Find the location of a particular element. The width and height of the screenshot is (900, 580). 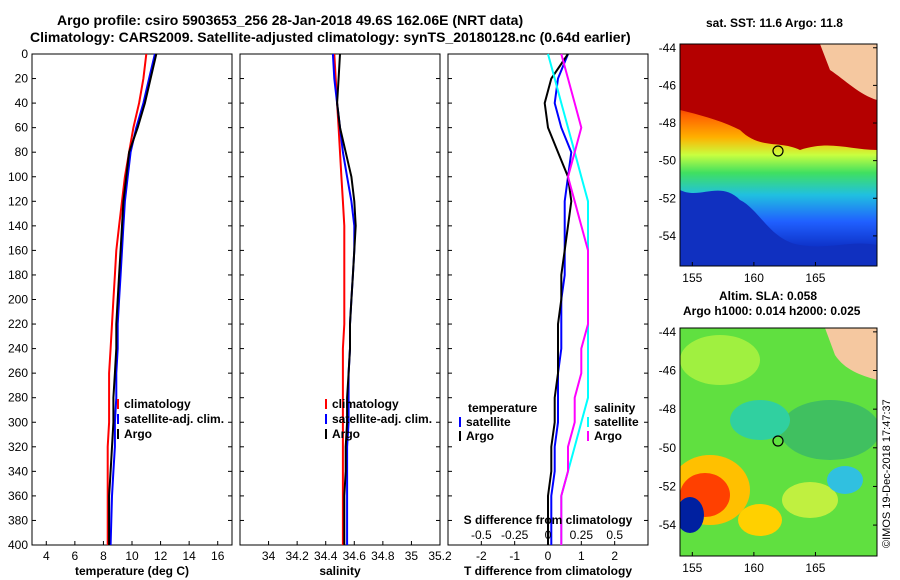

argo-location-marker is located at coordinates (778, 151).